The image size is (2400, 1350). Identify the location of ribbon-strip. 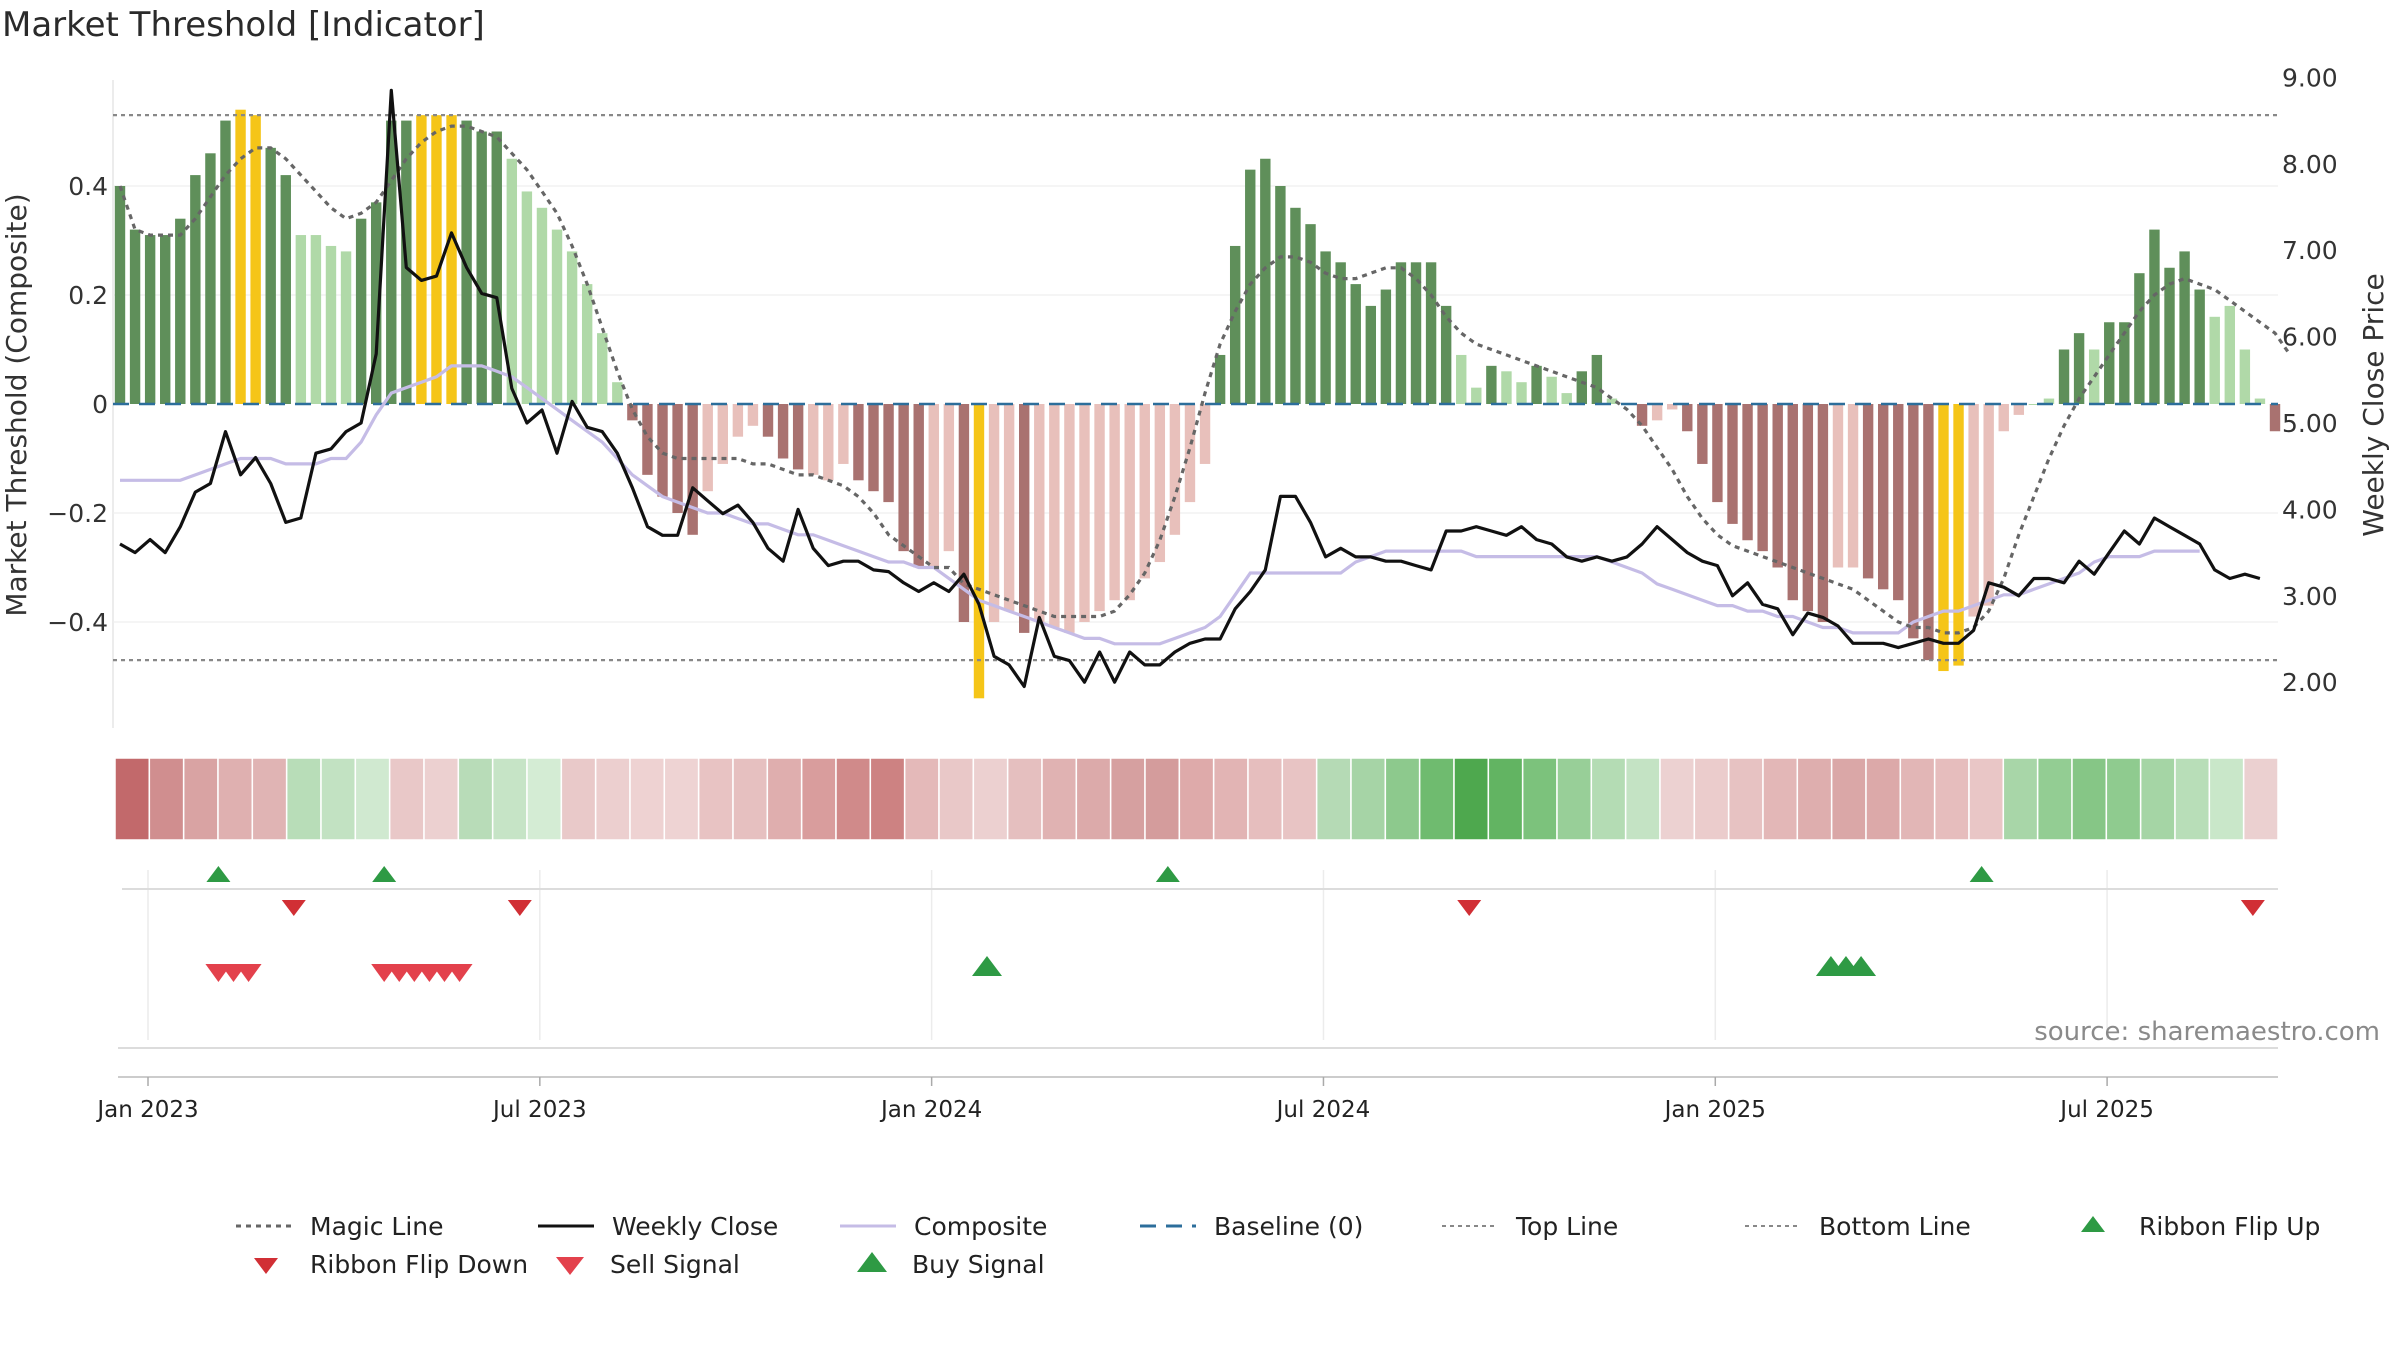
(1196, 799).